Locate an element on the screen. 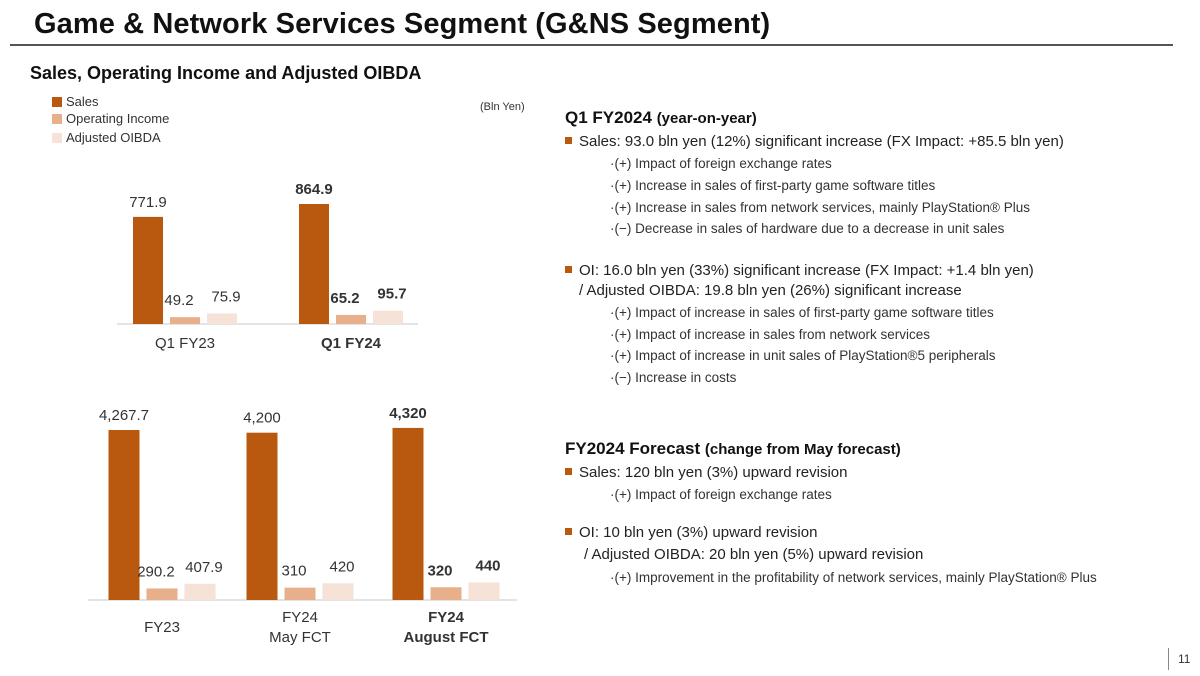  forecast-sales-bullet: Sales: 120 bln yen (3%) upward revision is located at coordinates (706, 472).